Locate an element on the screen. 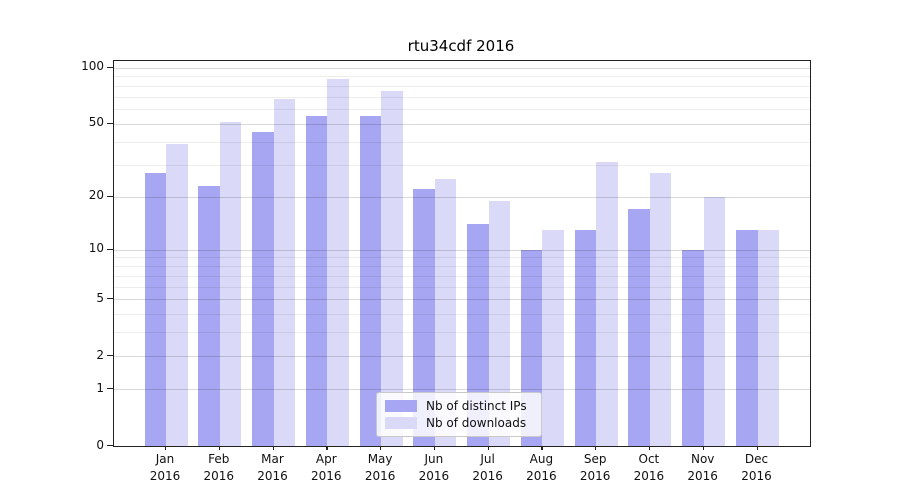 The image size is (900, 500). x-tick-label: Jan 2016 is located at coordinates (165, 467).